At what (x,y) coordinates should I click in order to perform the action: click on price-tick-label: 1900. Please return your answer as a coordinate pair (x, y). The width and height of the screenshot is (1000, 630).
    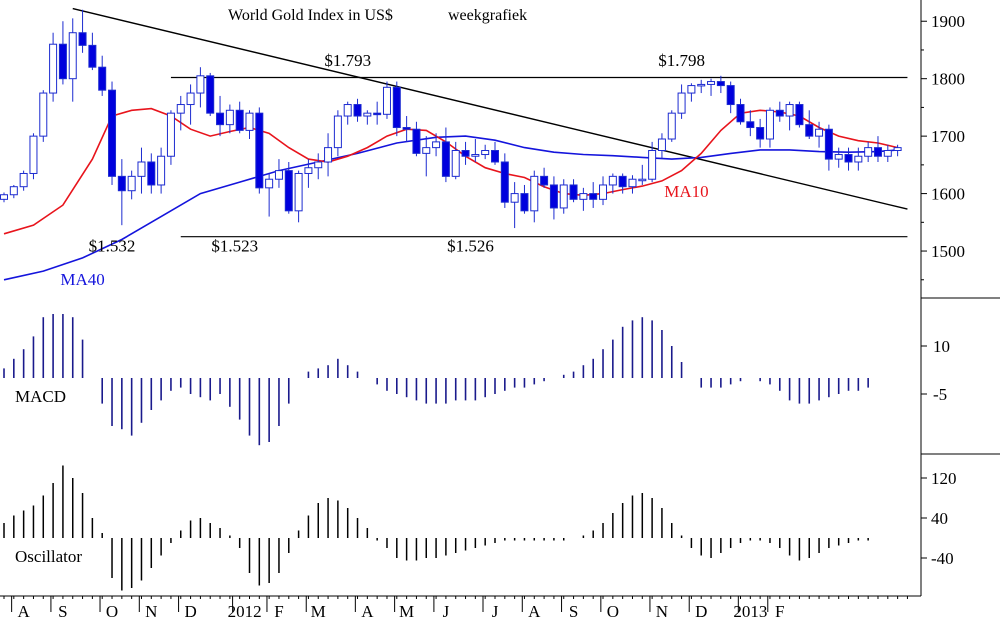
    Looking at the image, I should click on (948, 21).